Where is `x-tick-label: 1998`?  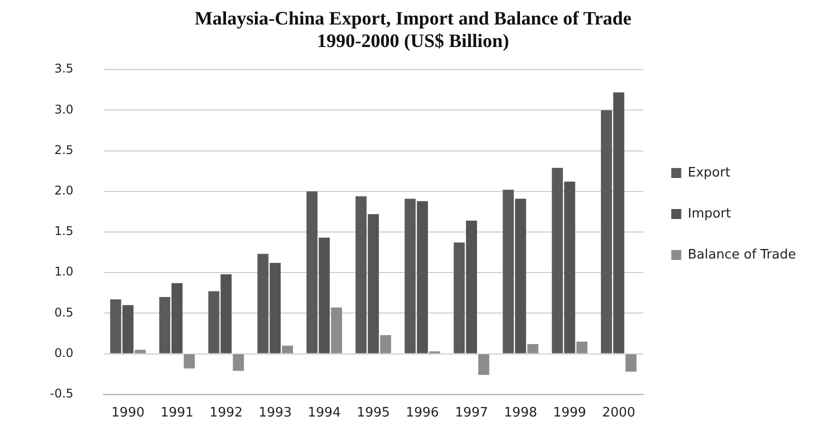
x-tick-label: 1998 is located at coordinates (521, 413).